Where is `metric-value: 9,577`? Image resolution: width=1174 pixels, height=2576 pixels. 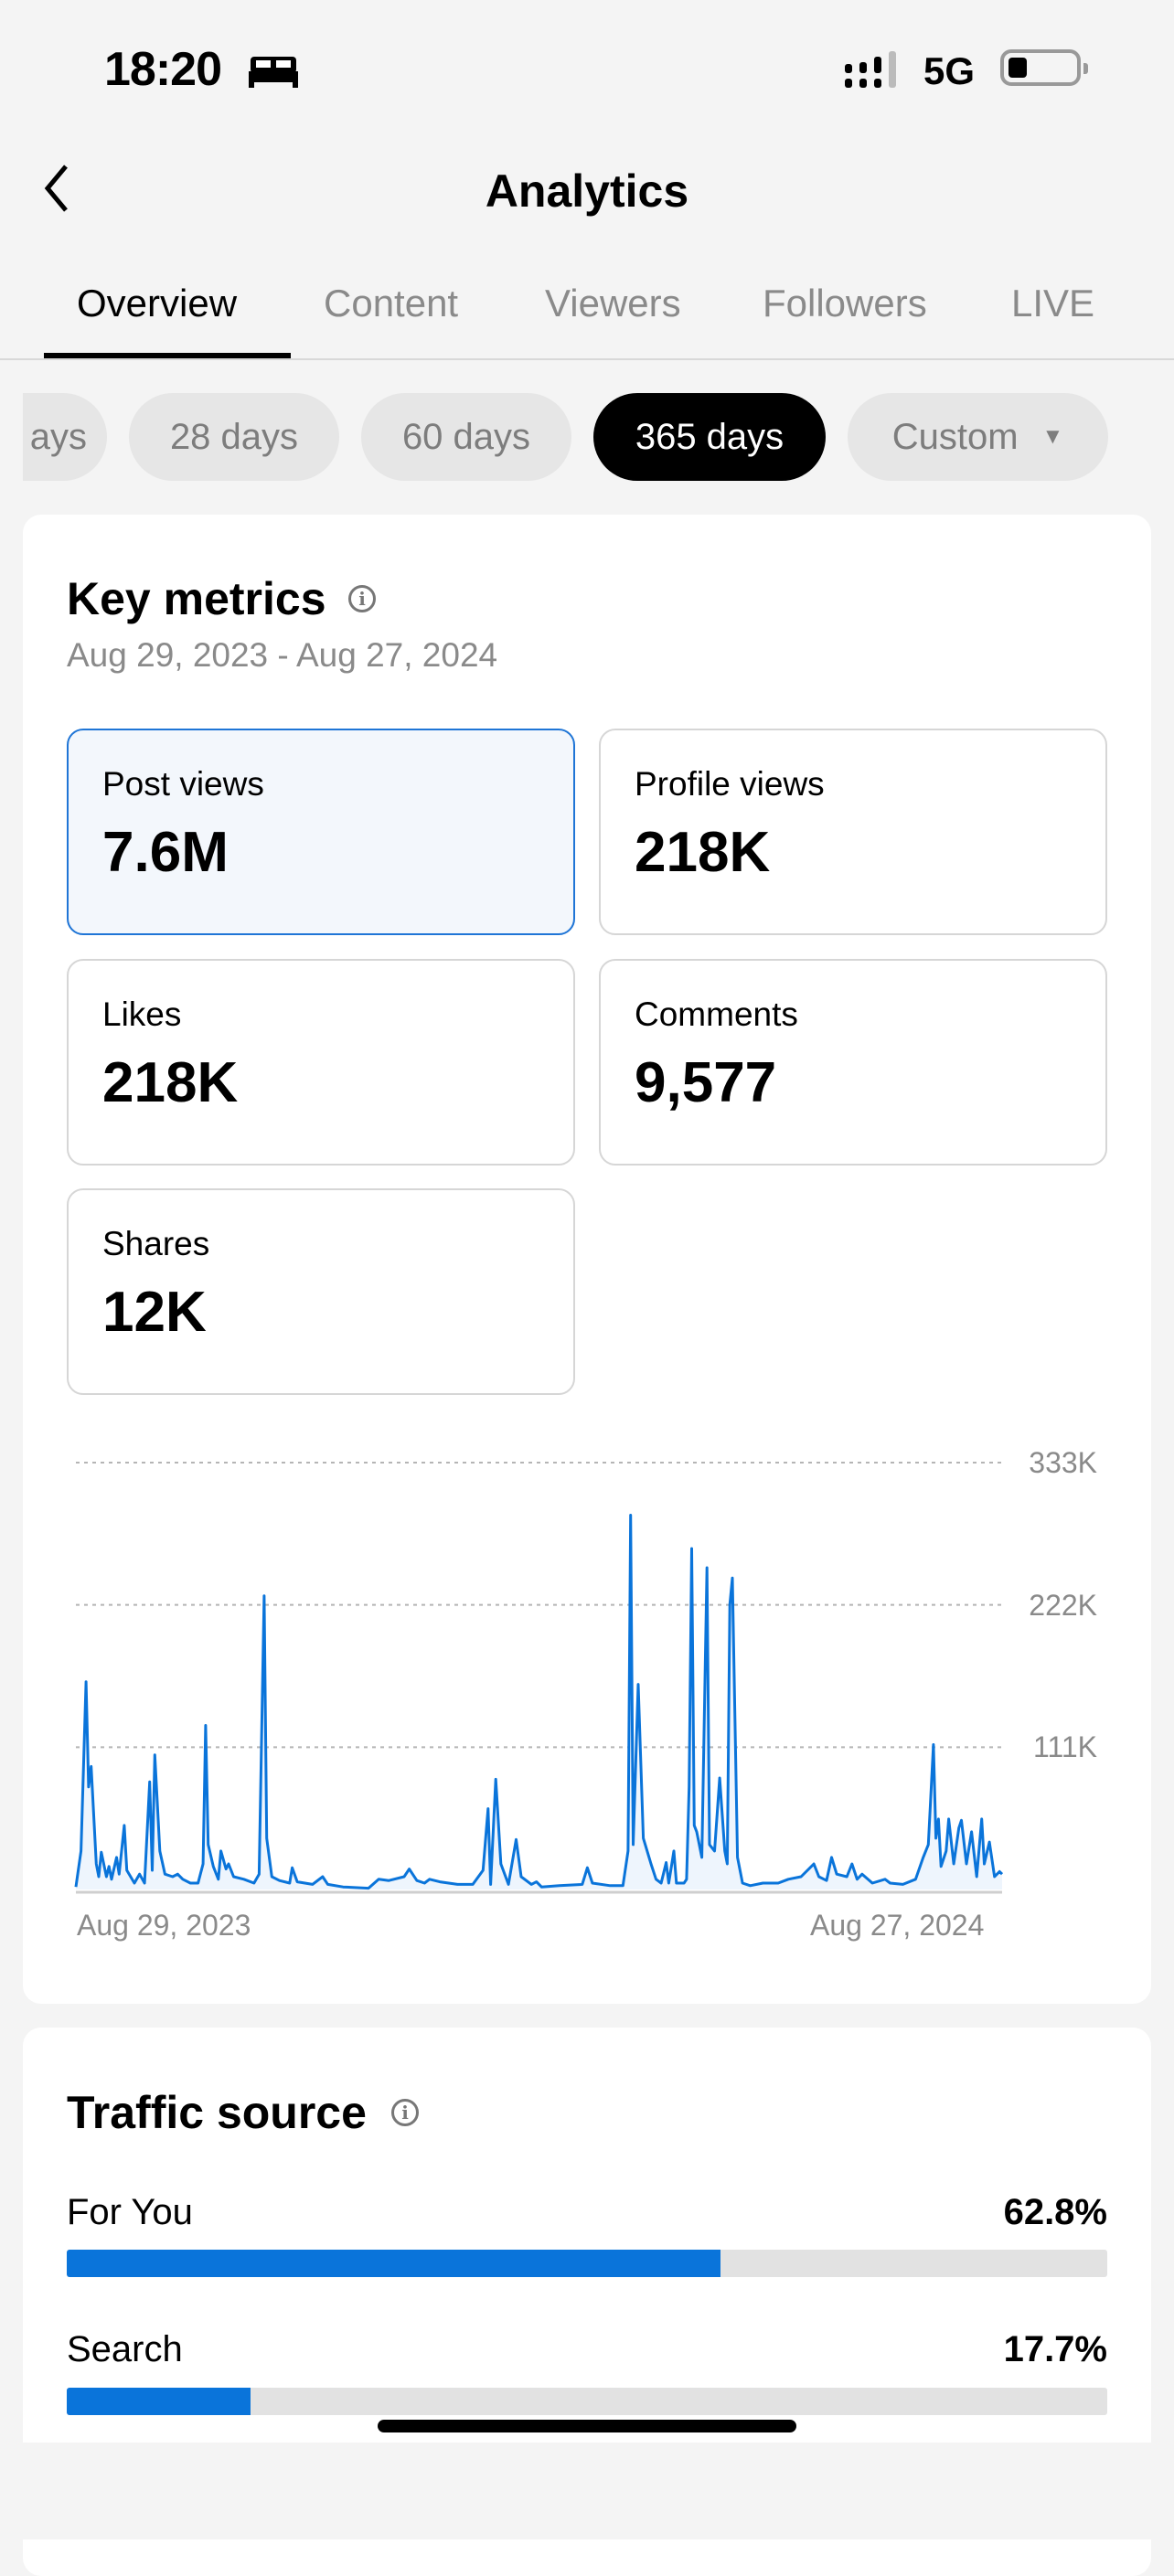 metric-value: 9,577 is located at coordinates (706, 1082).